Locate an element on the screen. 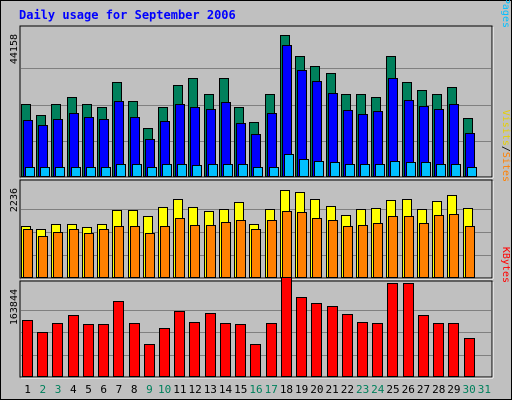 The height and width of the screenshot is (400, 512). day-label-18: 18 is located at coordinates (286, 389).